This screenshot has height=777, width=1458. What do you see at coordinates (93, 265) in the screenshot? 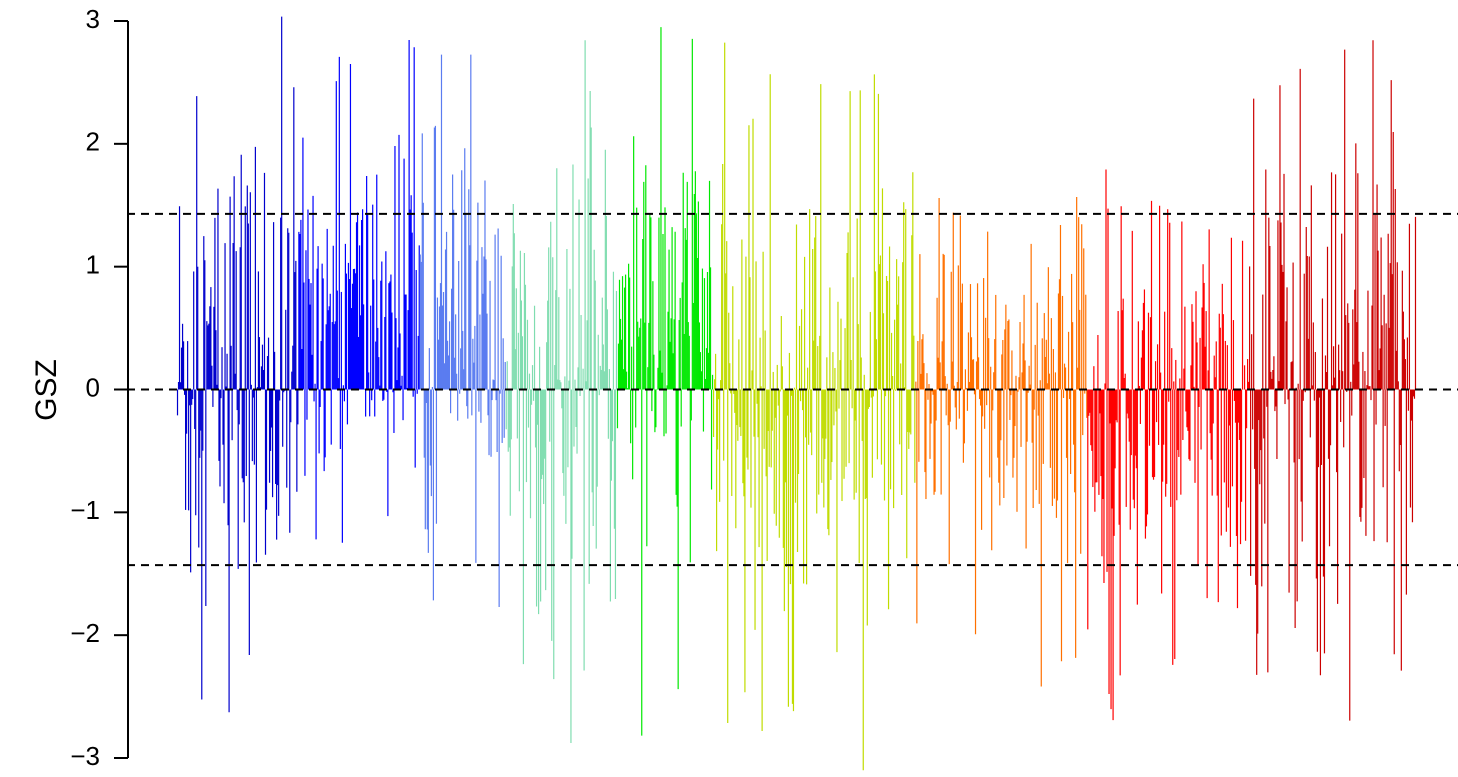
I see `y-tick-label: 1` at bounding box center [93, 265].